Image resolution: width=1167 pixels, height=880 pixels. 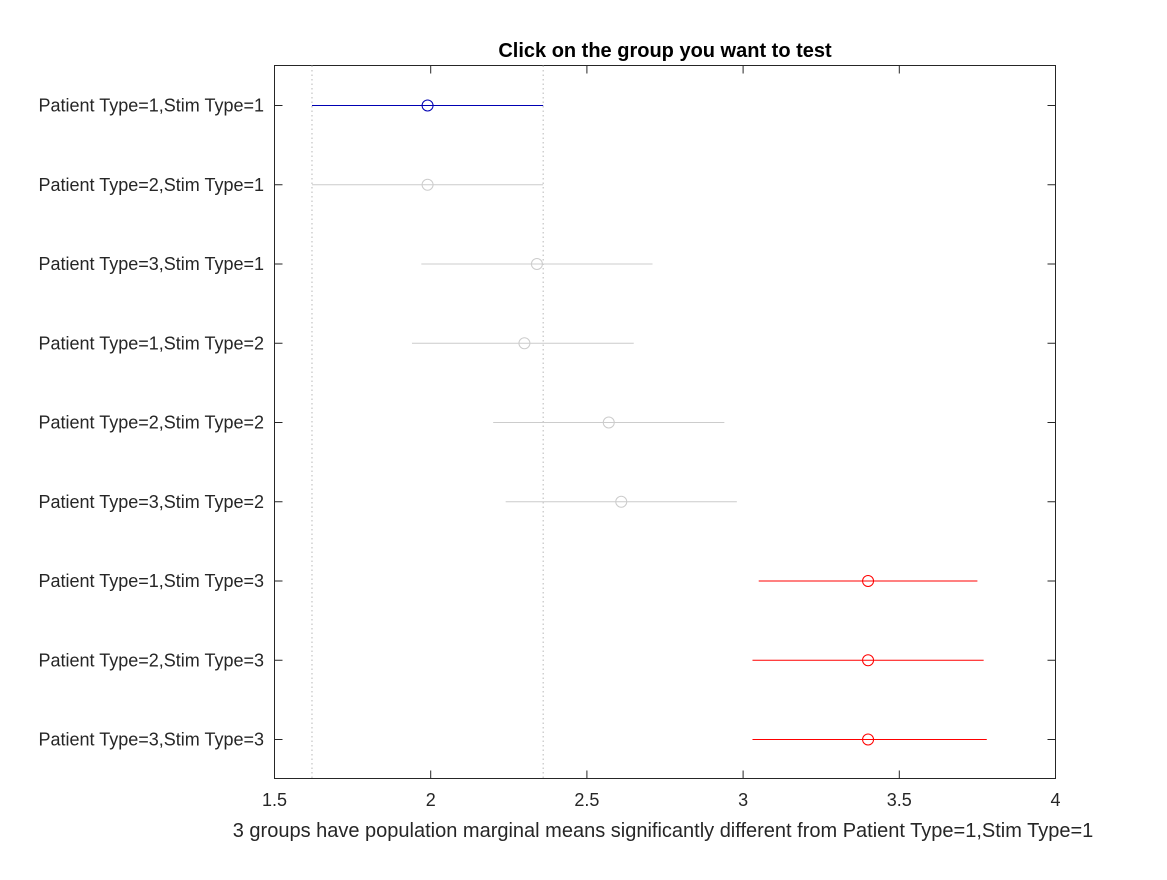 I want to click on y-tick-label: Patient Type=3,Stim Type=3, so click(x=151, y=740).